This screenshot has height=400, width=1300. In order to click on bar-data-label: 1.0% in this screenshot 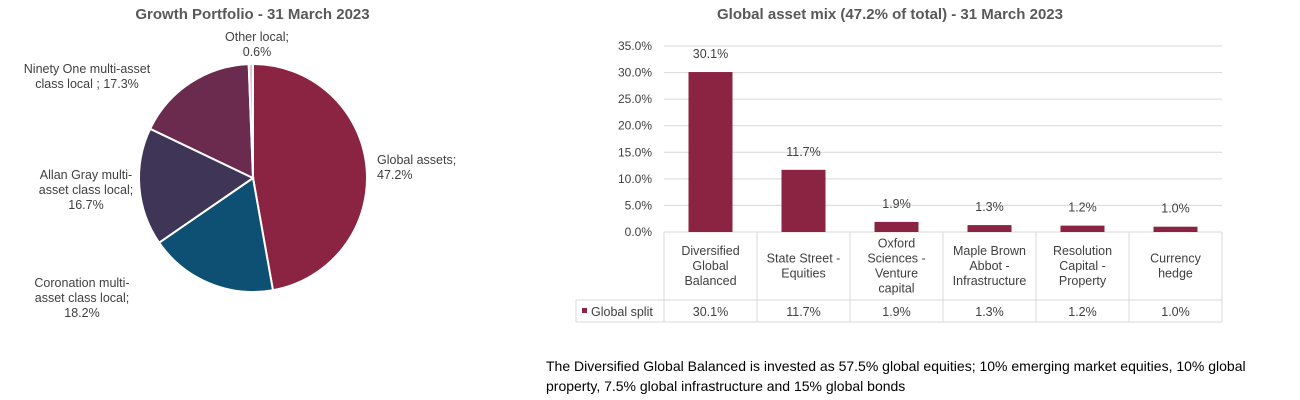, I will do `click(1175, 209)`.